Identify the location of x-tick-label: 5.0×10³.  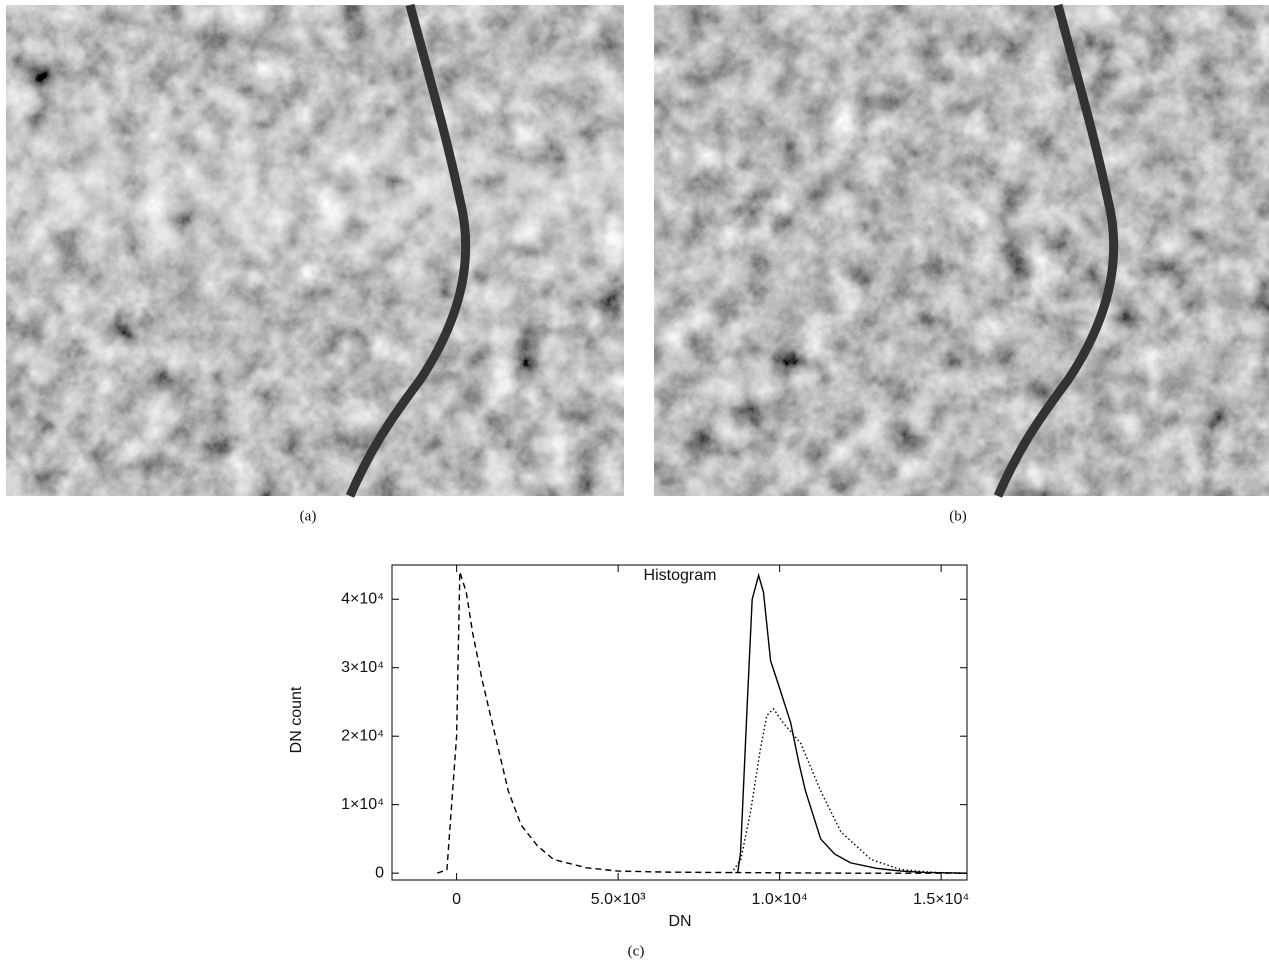
(618, 899).